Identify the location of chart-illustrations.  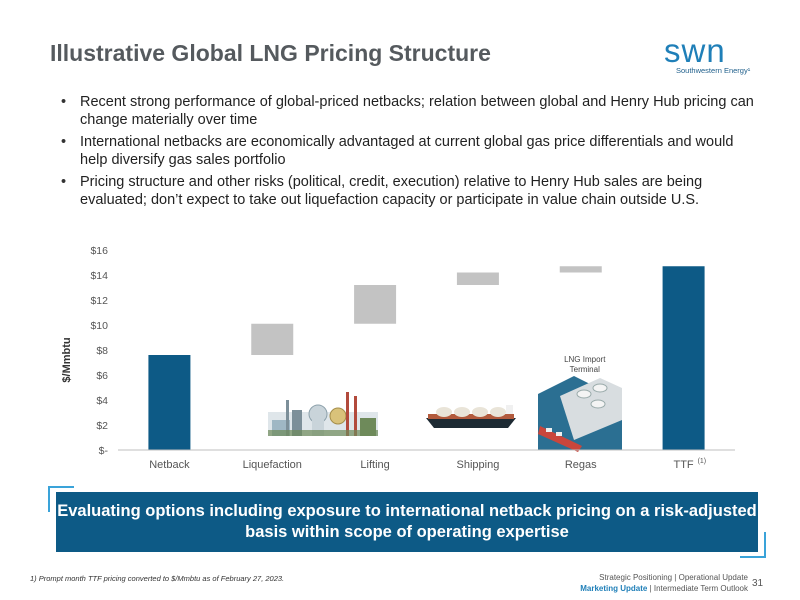
(445, 414).